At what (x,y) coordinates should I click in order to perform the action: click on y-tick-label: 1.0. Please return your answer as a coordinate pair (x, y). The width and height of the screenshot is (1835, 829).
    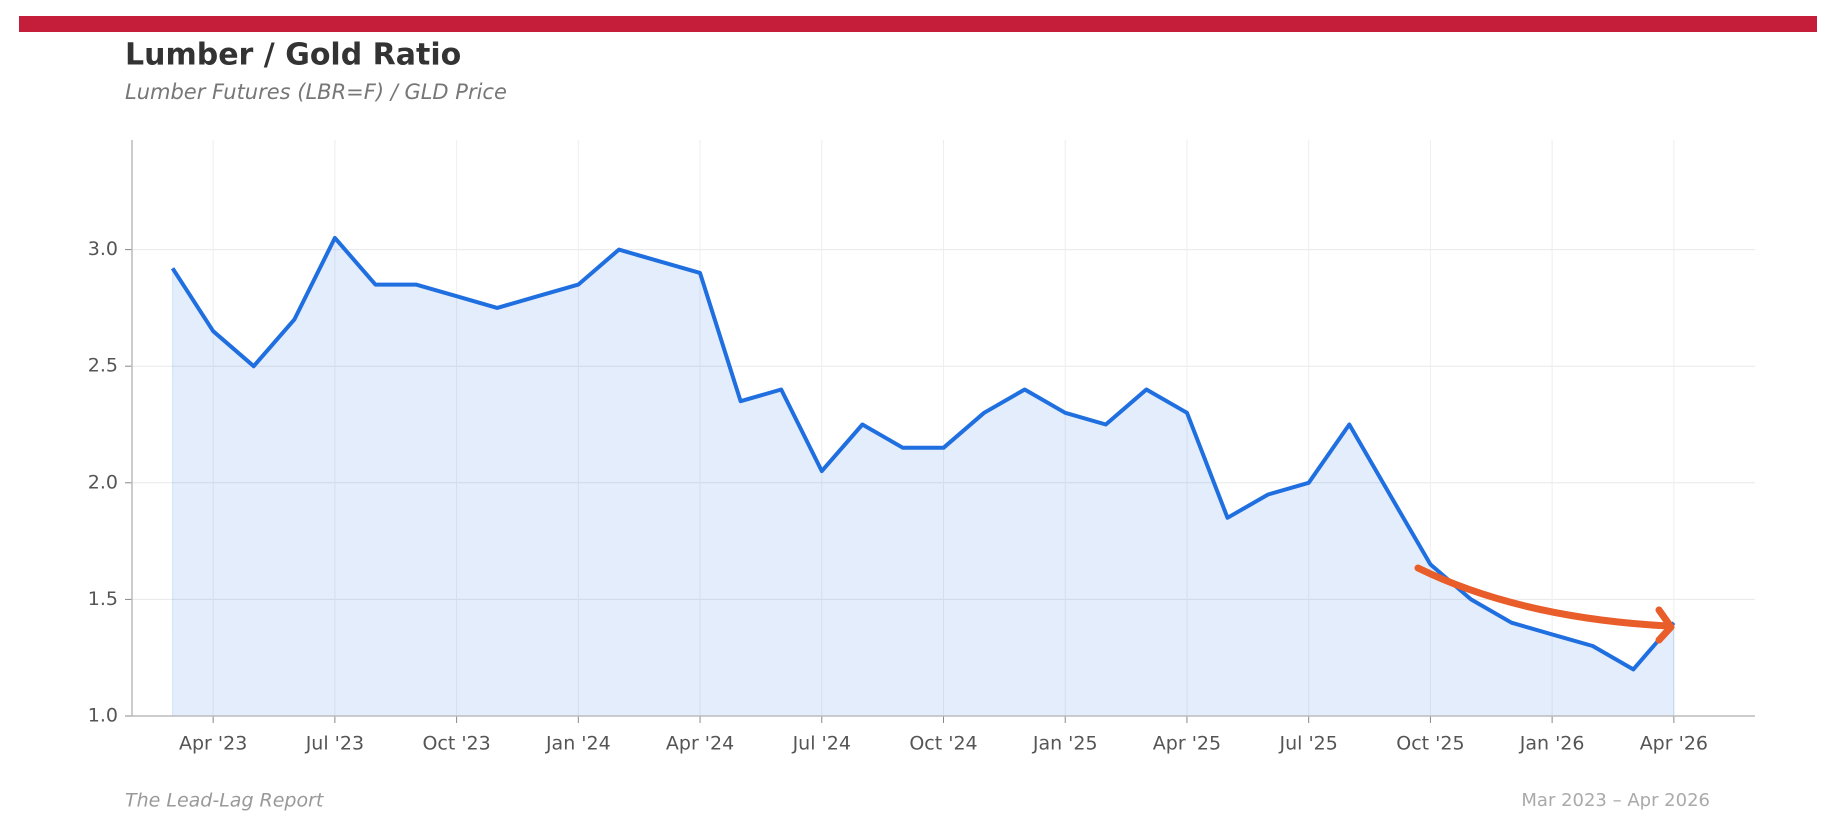
    Looking at the image, I should click on (103, 716).